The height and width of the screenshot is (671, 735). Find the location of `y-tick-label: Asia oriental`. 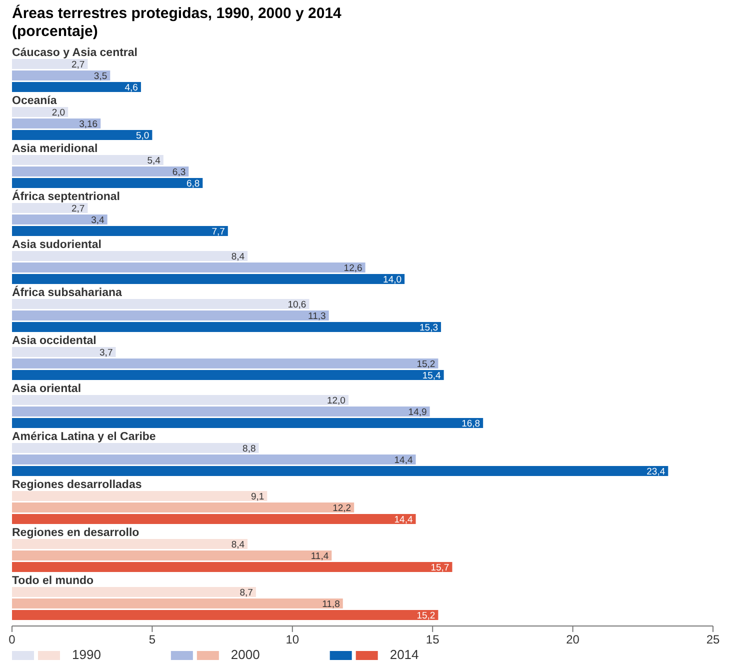

y-tick-label: Asia oriental is located at coordinates (47, 389).